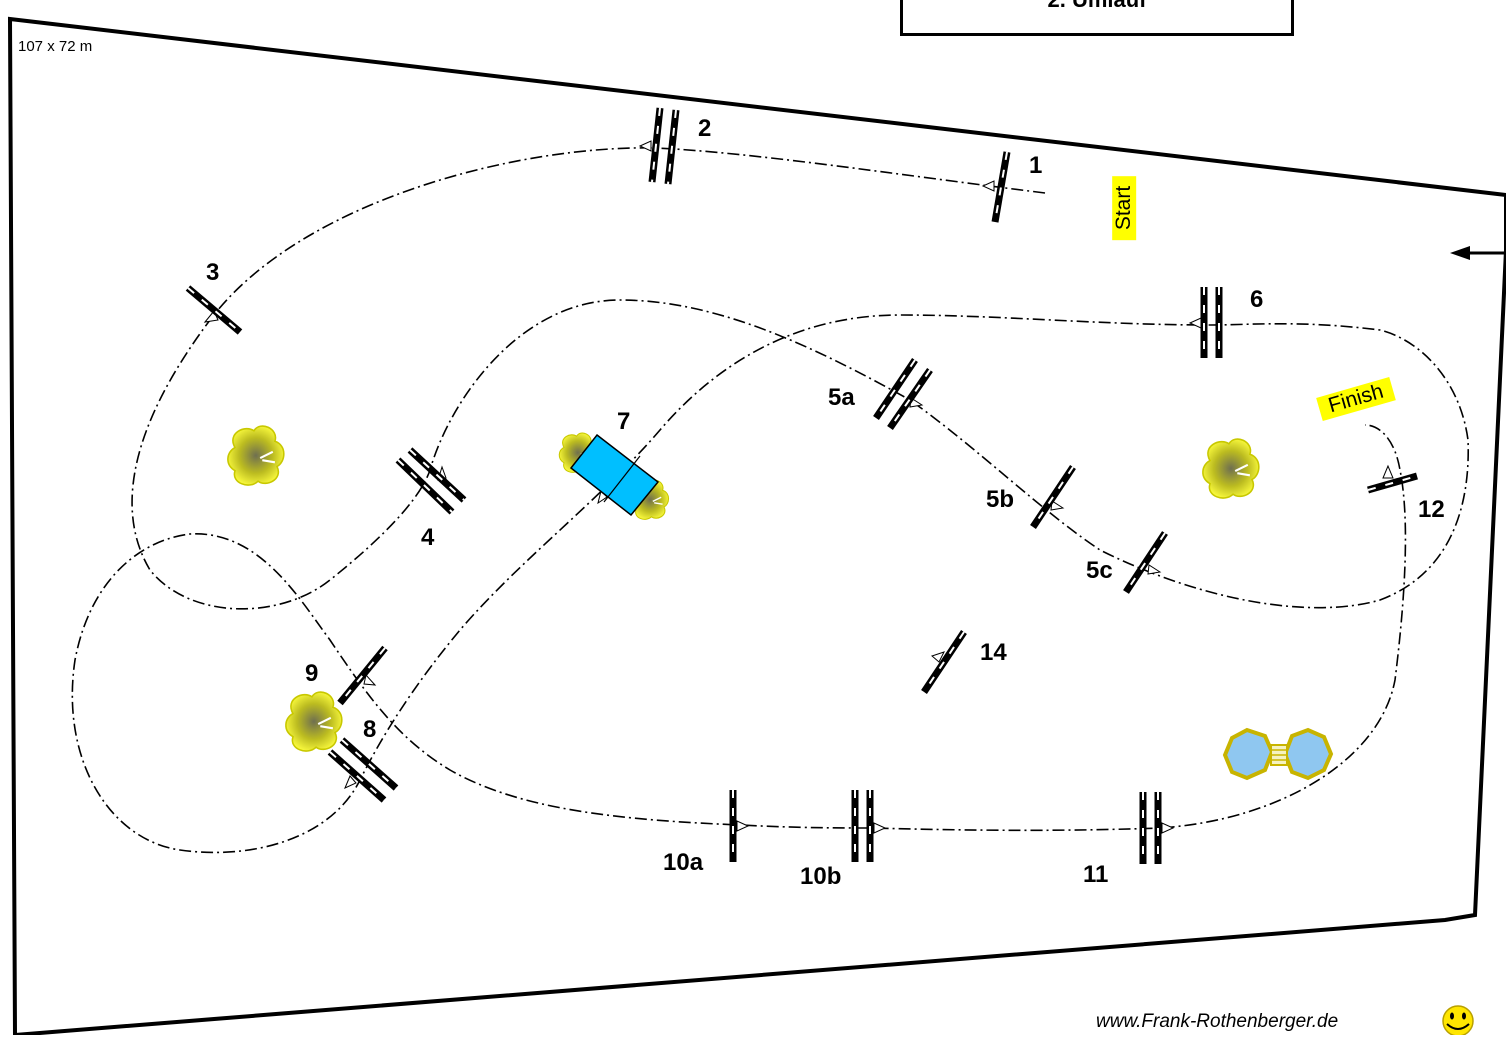  Describe the element at coordinates (370, 729) in the screenshot. I see `label-8: 8` at that location.